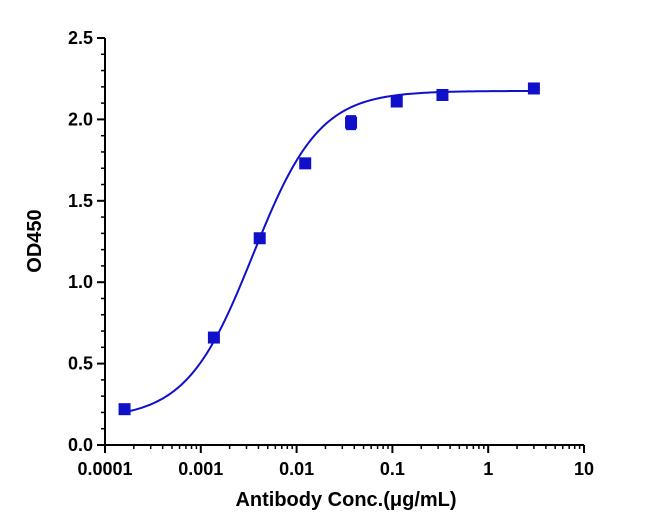 The height and width of the screenshot is (532, 662). I want to click on y-tick-label: 1.0, so click(80, 282).